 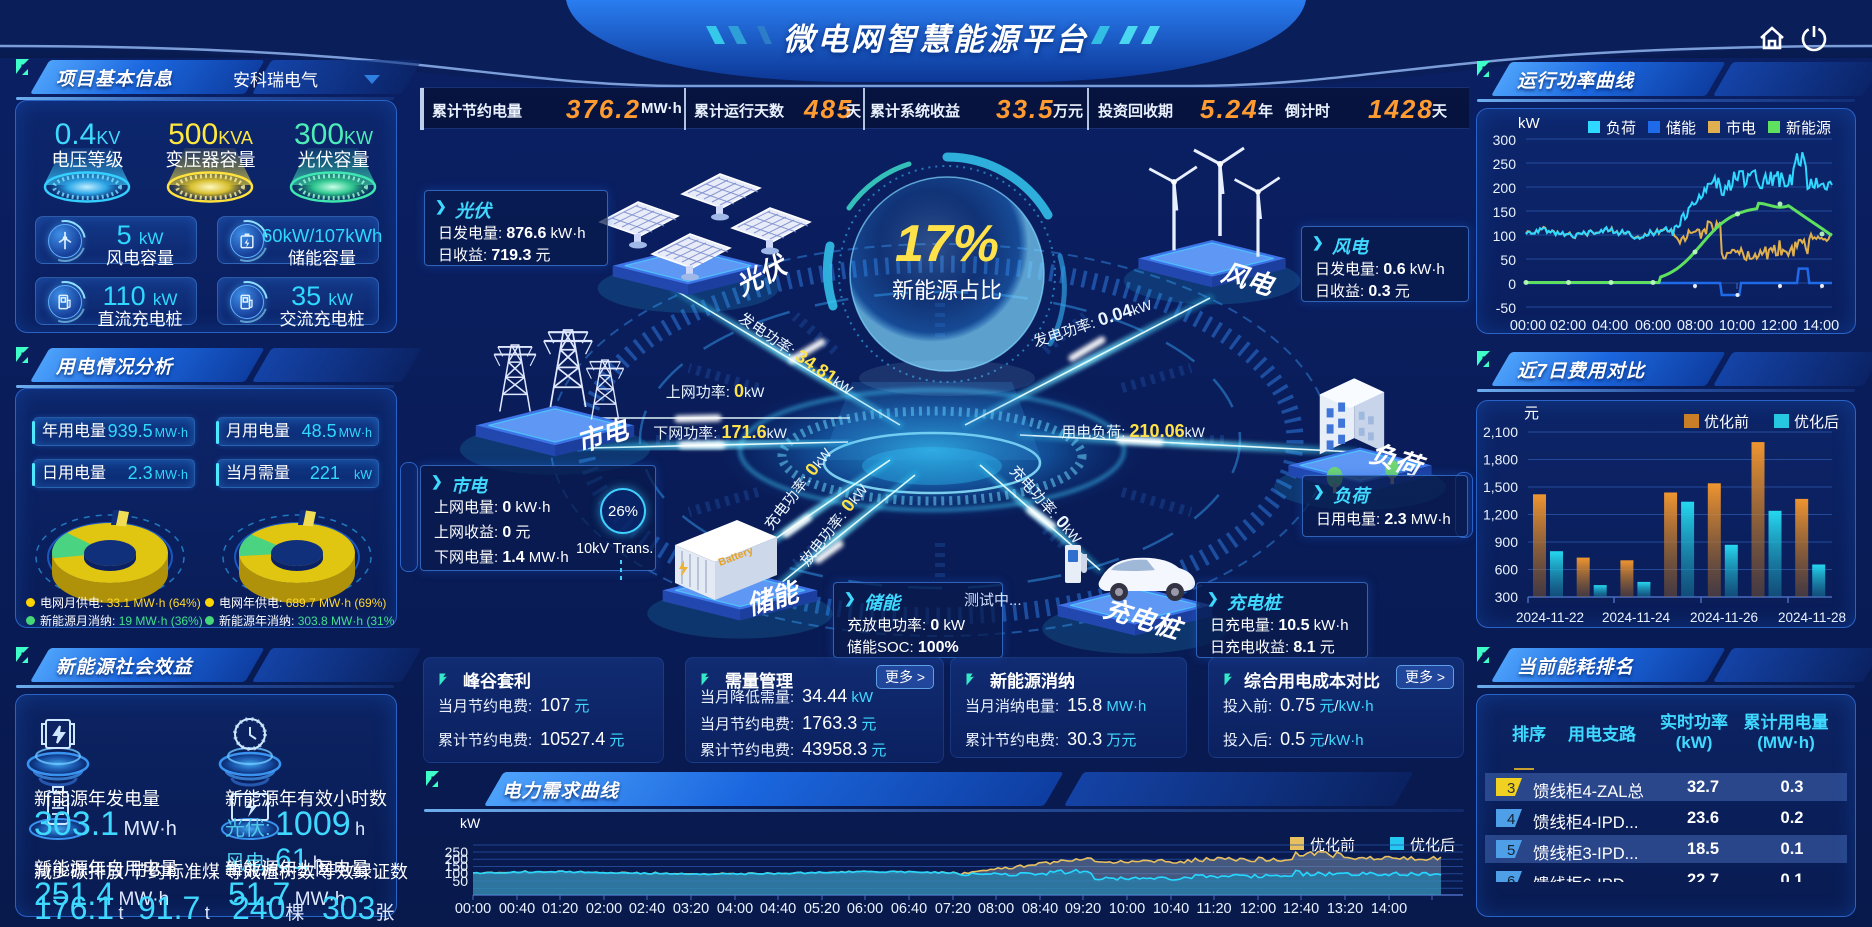 I want to click on svg-text: 600, so click(x=1507, y=570).